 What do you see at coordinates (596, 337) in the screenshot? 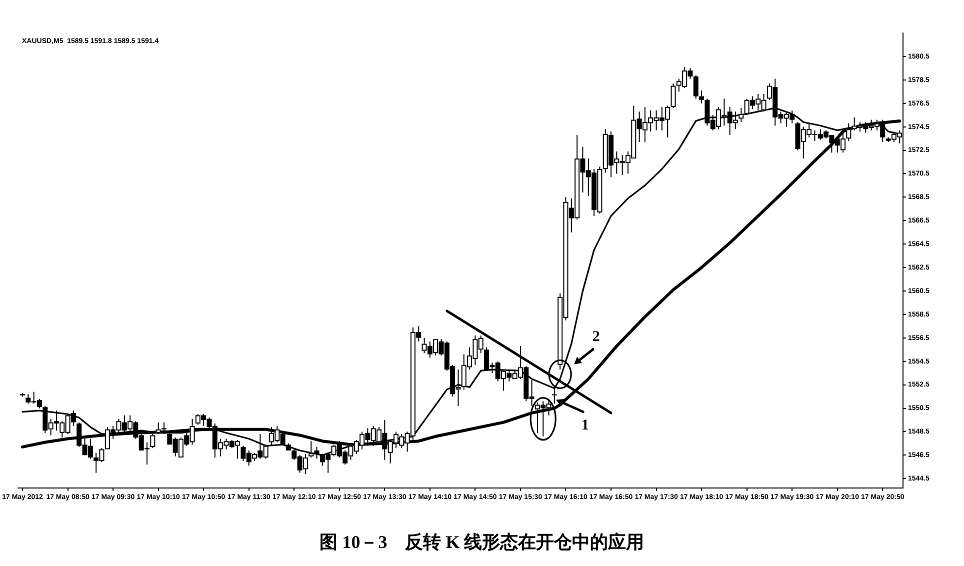
I see `annotation: 2` at bounding box center [596, 337].